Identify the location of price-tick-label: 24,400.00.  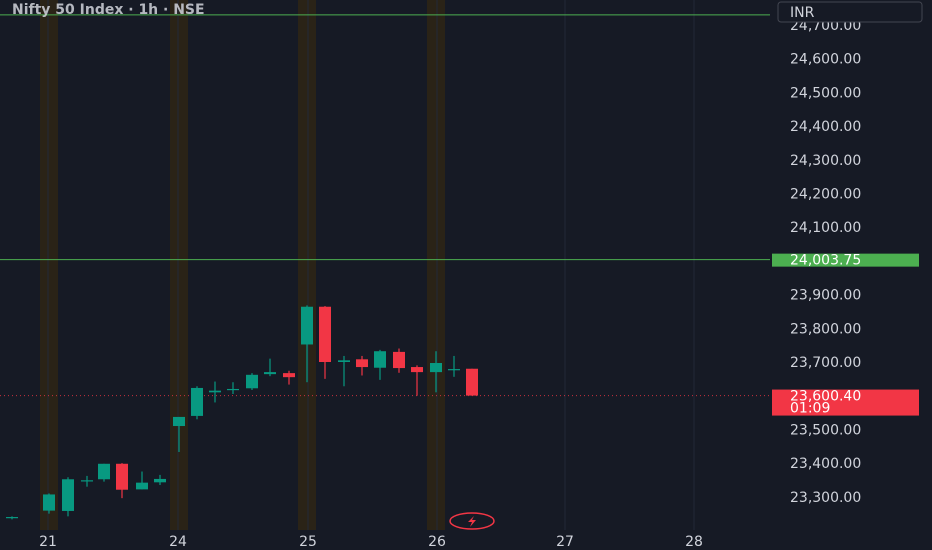
(825, 127).